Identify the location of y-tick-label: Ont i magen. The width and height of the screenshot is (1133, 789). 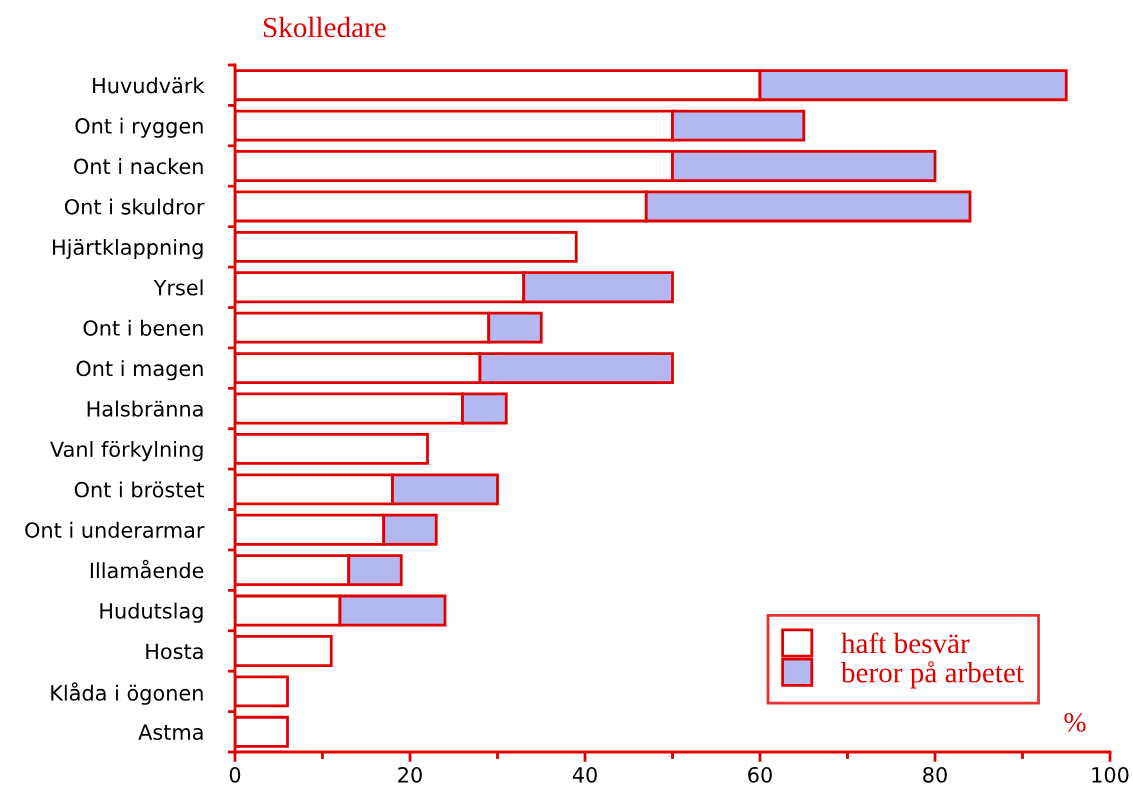
(139, 370).